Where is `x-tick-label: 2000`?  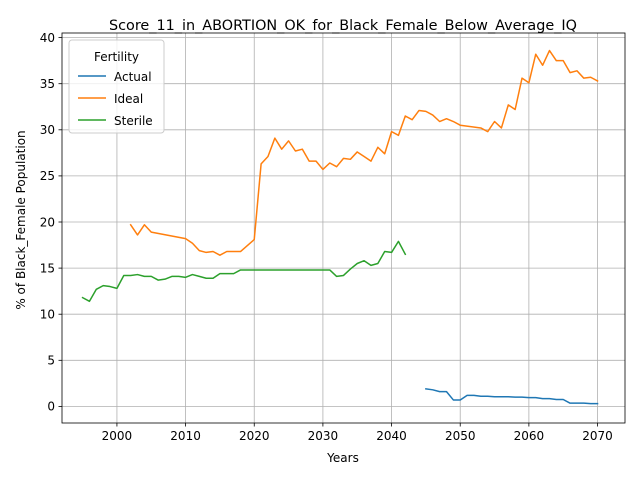 x-tick-label: 2000 is located at coordinates (117, 436).